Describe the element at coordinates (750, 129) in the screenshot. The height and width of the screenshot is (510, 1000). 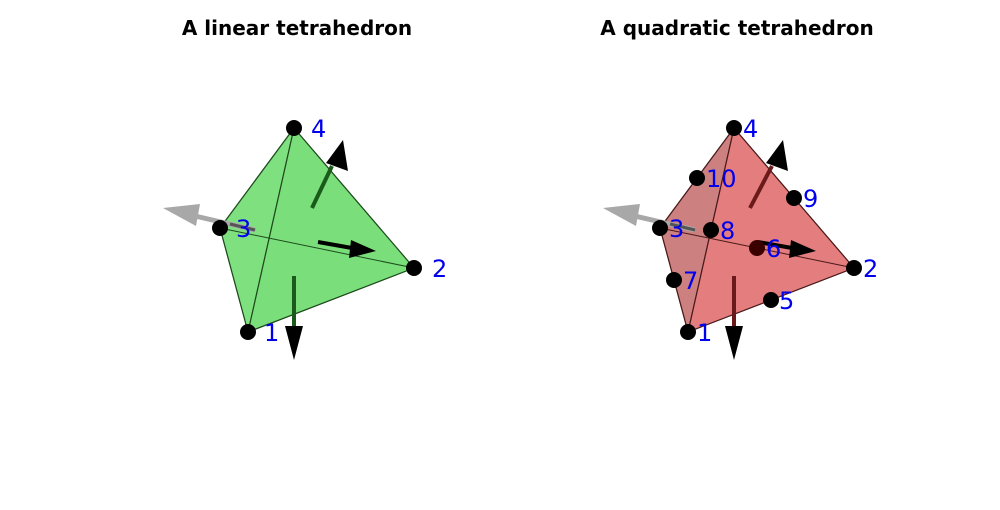
I see `quadratic-node-label: 4` at that location.